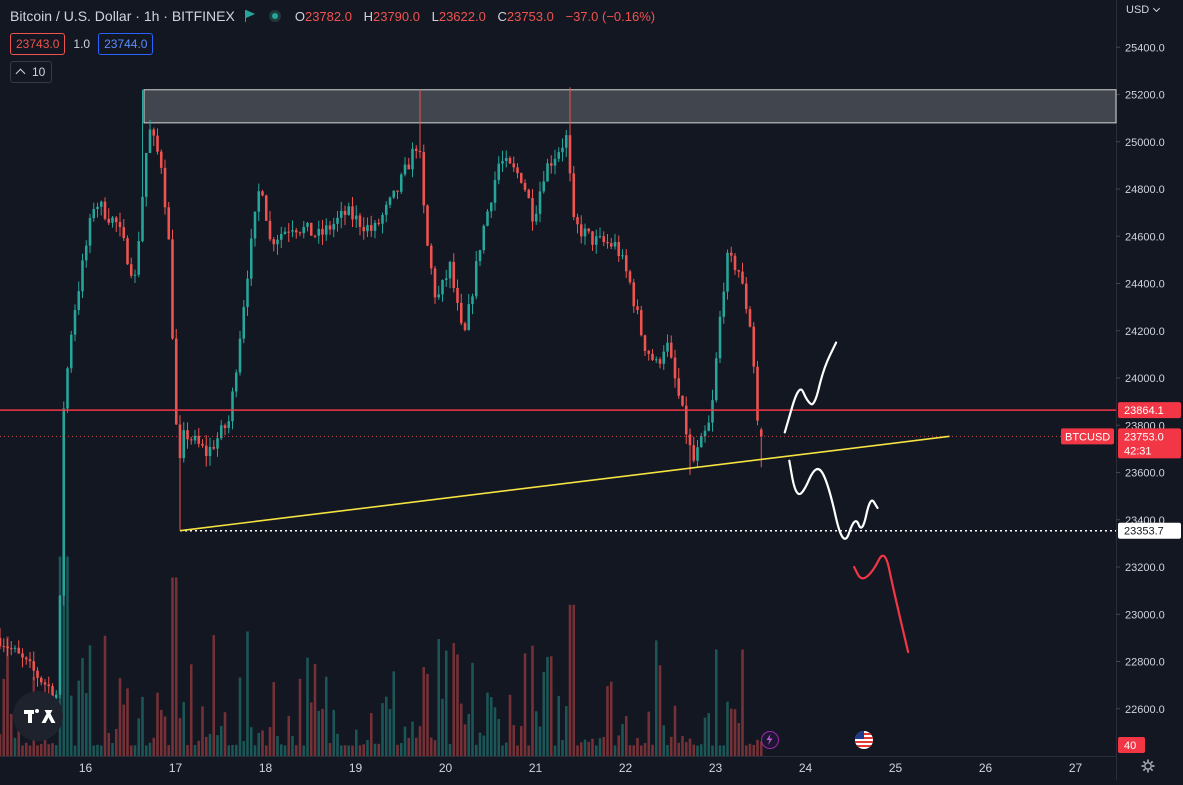 This screenshot has height=785, width=1183. I want to click on buy-price-button: 23744.0, so click(126, 44).